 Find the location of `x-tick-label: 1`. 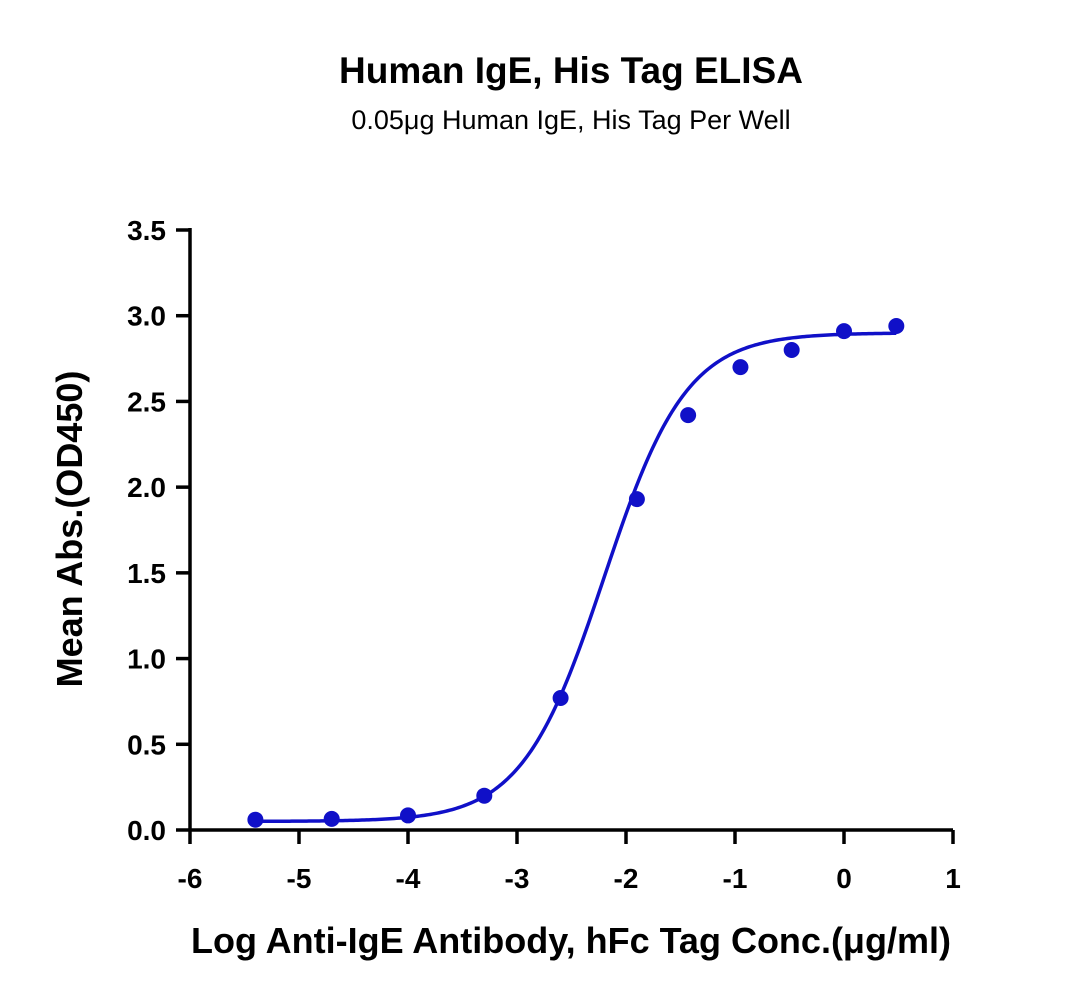

x-tick-label: 1 is located at coordinates (953, 878).